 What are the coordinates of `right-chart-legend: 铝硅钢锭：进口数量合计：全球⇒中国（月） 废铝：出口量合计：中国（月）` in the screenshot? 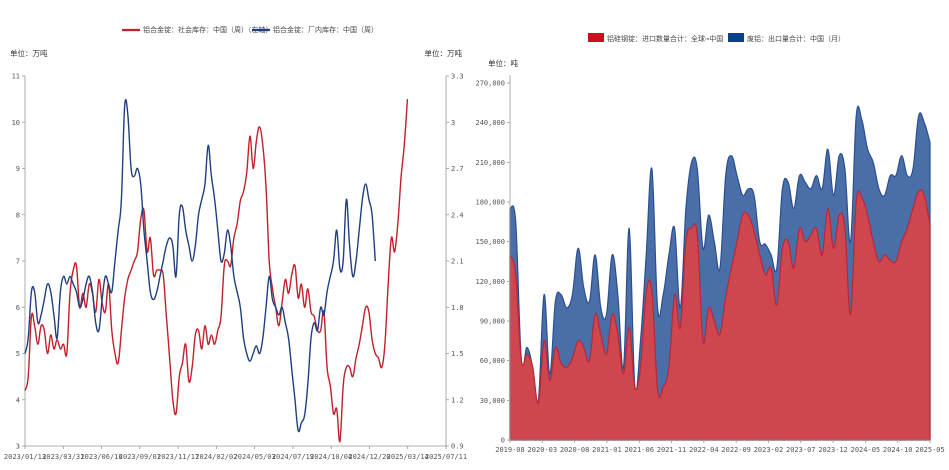 It's located at (716, 38).